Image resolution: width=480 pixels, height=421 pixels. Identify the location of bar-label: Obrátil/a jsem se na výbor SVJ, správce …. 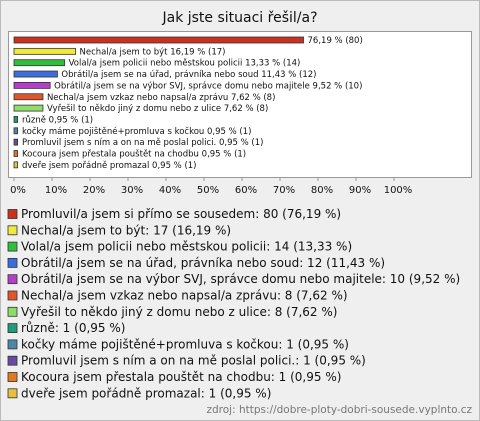
(208, 86).